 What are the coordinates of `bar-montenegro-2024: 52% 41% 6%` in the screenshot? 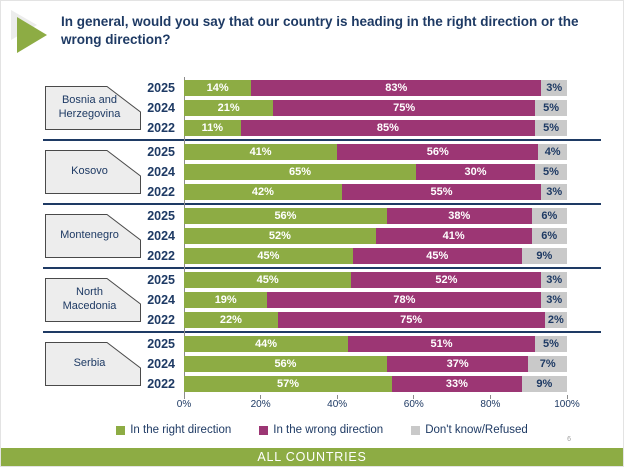 It's located at (375, 236).